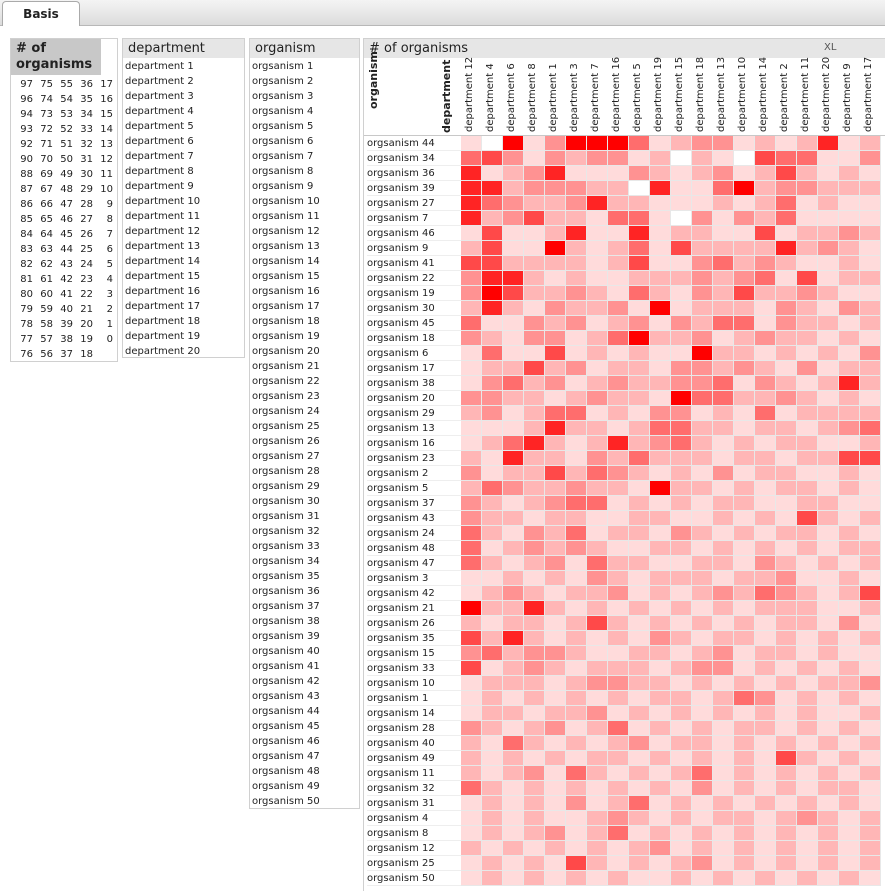 This screenshot has height=891, width=885. Describe the element at coordinates (283, 171) in the screenshot. I see `listbox-item: orgsanism 8` at that location.